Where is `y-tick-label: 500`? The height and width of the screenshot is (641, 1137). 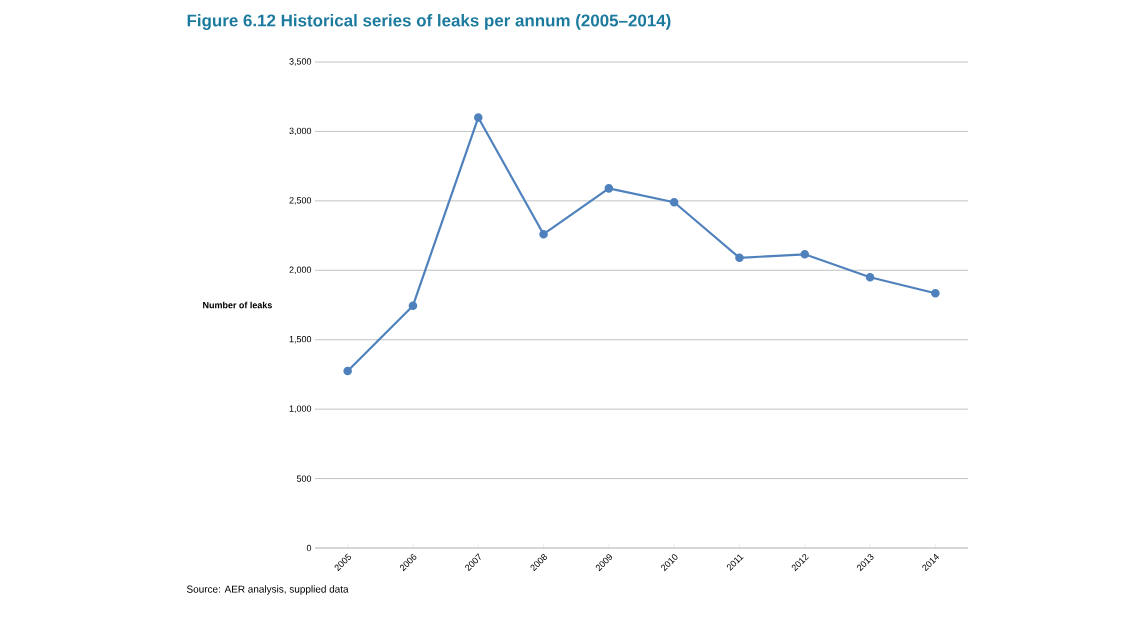
y-tick-label: 500 is located at coordinates (304, 478).